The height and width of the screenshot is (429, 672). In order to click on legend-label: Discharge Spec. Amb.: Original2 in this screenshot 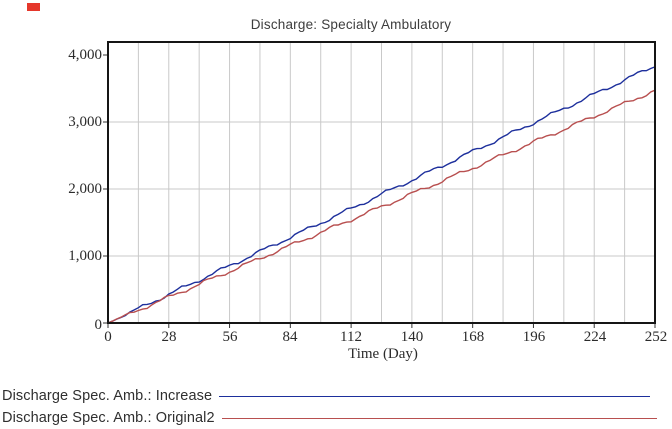, I will do `click(108, 417)`.